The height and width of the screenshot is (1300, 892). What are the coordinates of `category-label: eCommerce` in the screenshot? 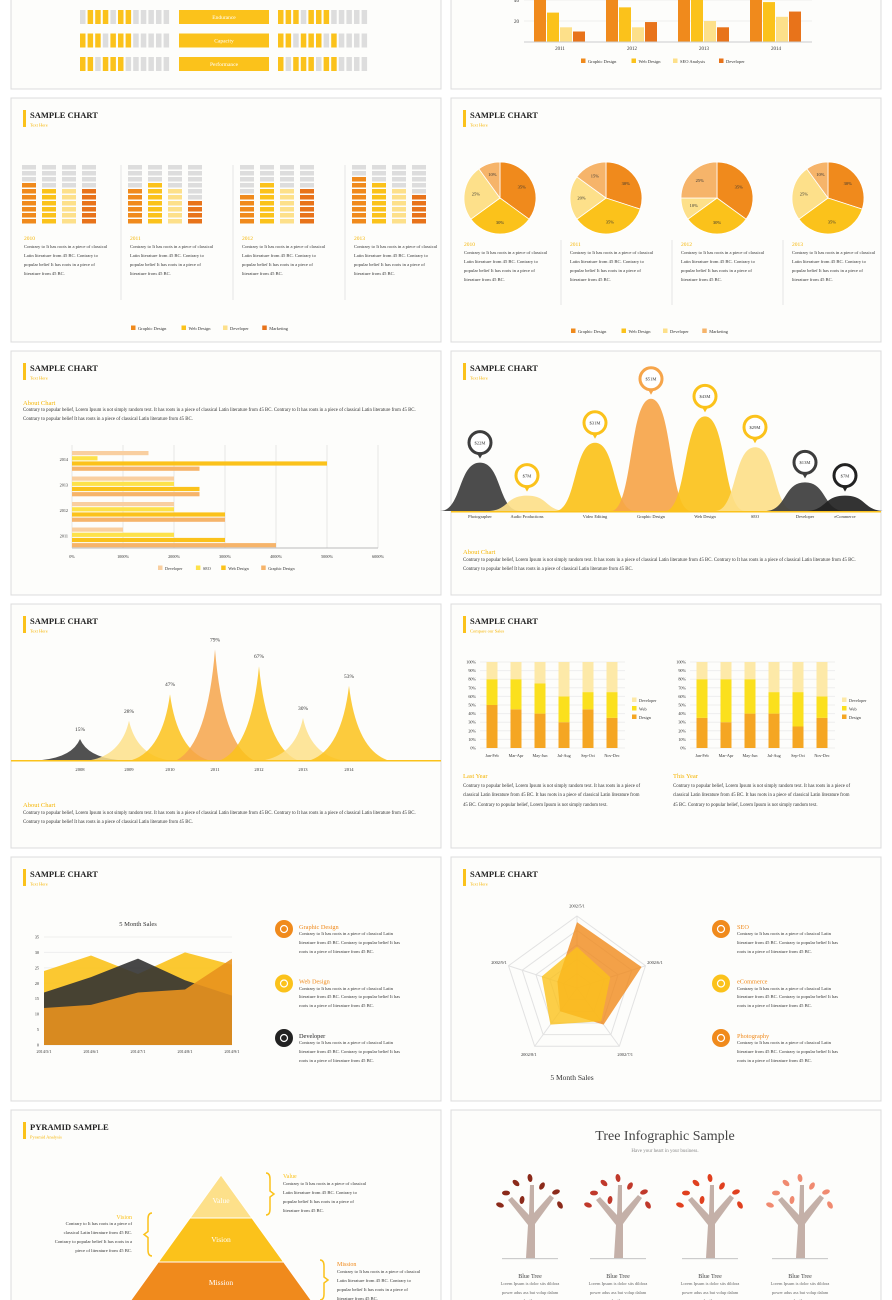 It's located at (844, 516).